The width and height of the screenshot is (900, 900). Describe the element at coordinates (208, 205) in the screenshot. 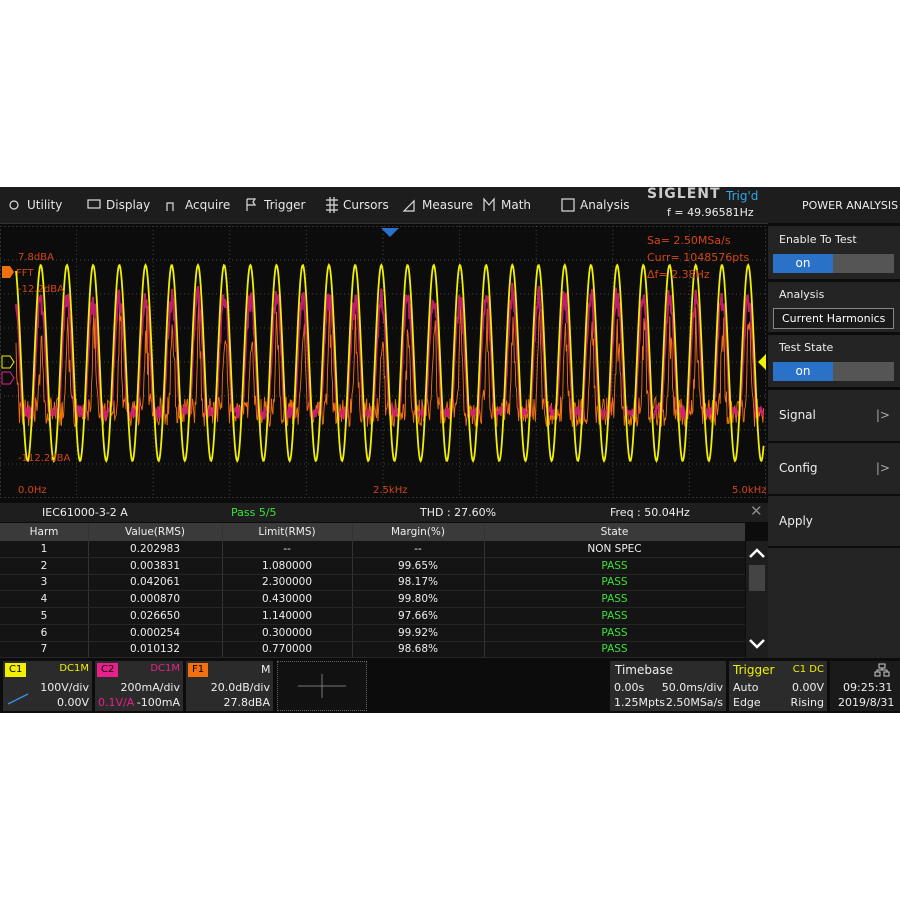

I see `menu-item: Acquire` at that location.